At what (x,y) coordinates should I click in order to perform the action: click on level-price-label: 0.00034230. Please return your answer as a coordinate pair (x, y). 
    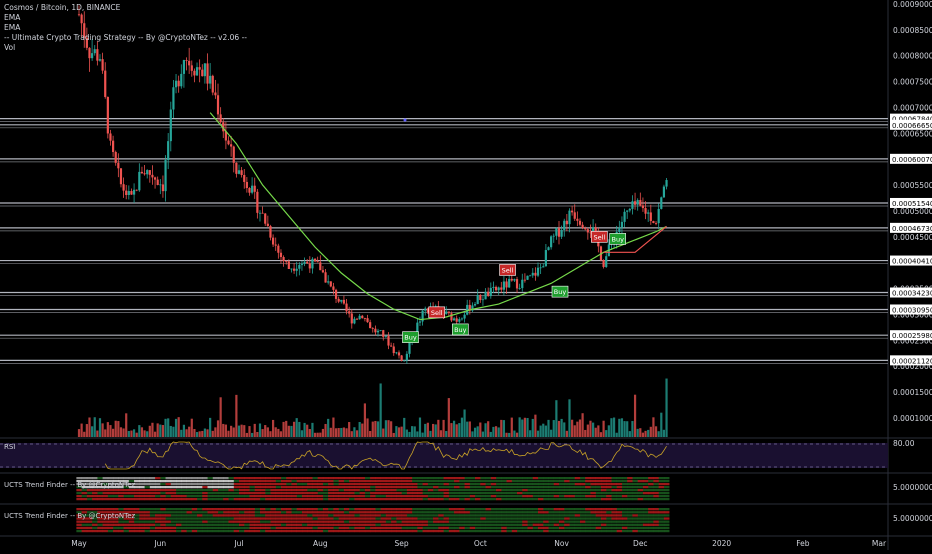
    Looking at the image, I should click on (912, 294).